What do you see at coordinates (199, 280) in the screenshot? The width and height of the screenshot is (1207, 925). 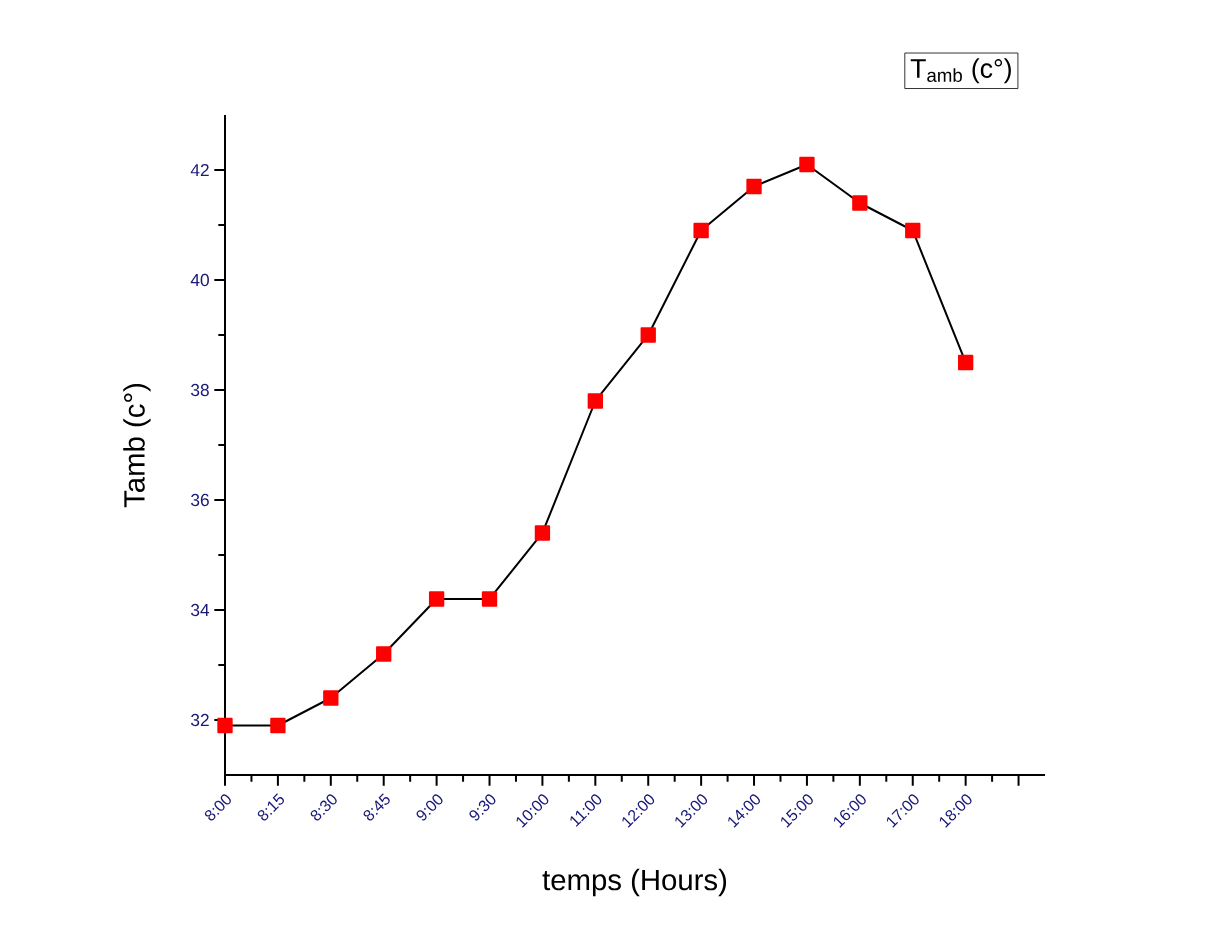 I see `y-tick-label: 40` at bounding box center [199, 280].